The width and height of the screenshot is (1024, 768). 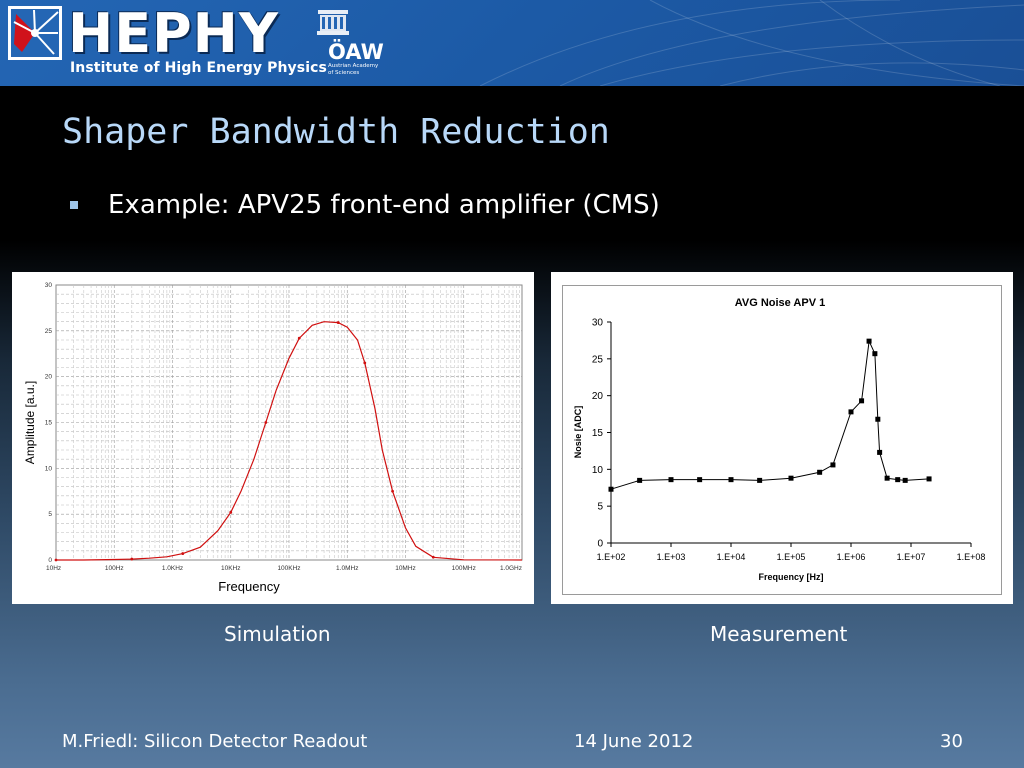 I want to click on footer-author: M.Friedl: Silicon Detector Readout, so click(x=215, y=741).